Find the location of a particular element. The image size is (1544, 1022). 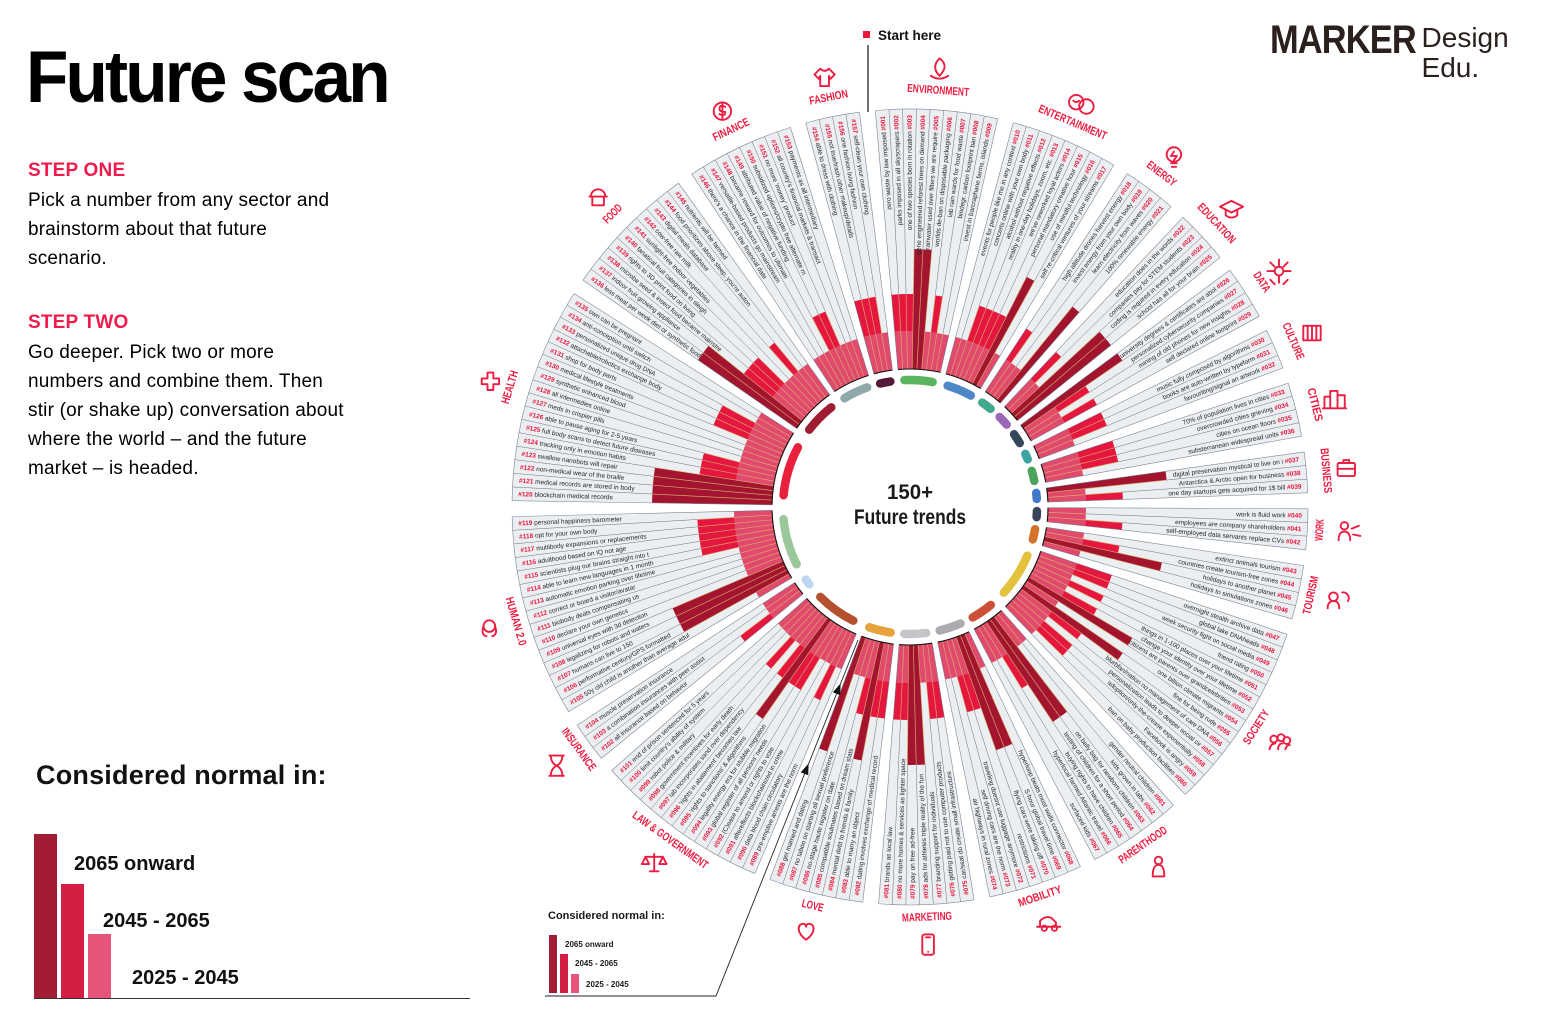

svg-text:parks imposed in all skyscrape: parks imposed in all skyscrapers #002 is located at coordinates (898, 170).